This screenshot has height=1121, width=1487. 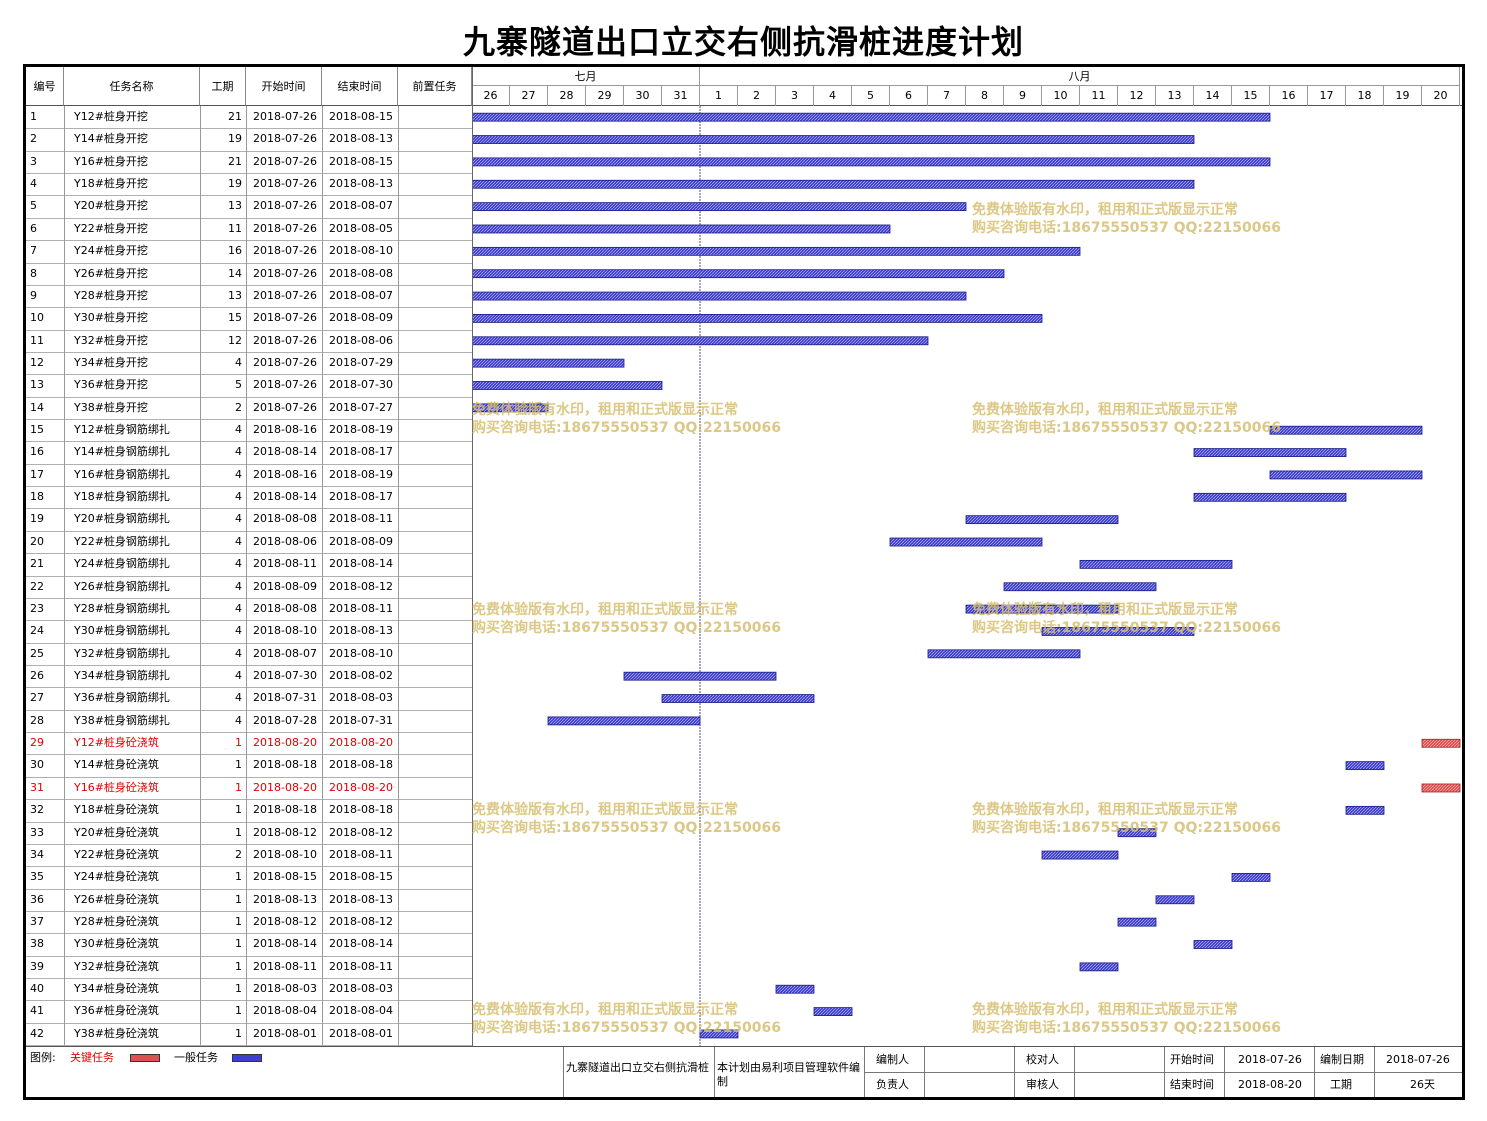 I want to click on task-name: Y32#桩身钢筋绑扎, so click(x=122, y=653).